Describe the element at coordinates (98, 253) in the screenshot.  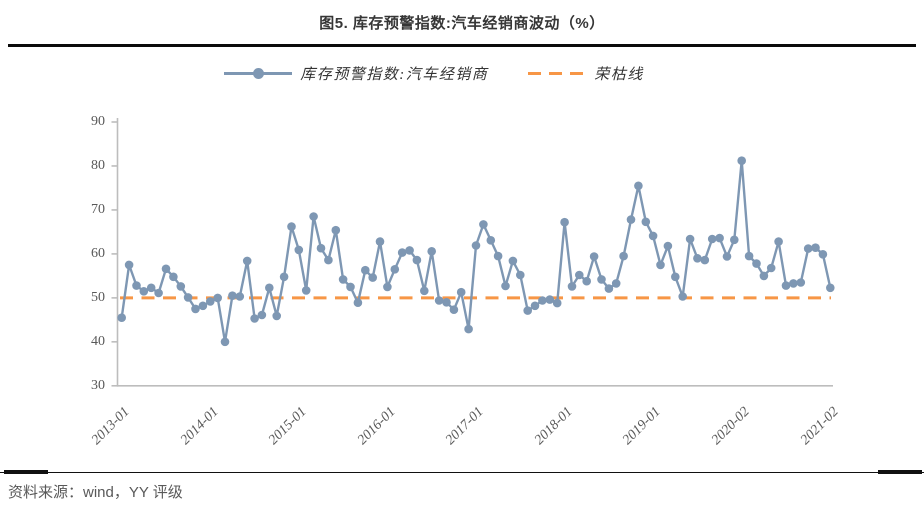
I see `y-axis-label: 60` at that location.